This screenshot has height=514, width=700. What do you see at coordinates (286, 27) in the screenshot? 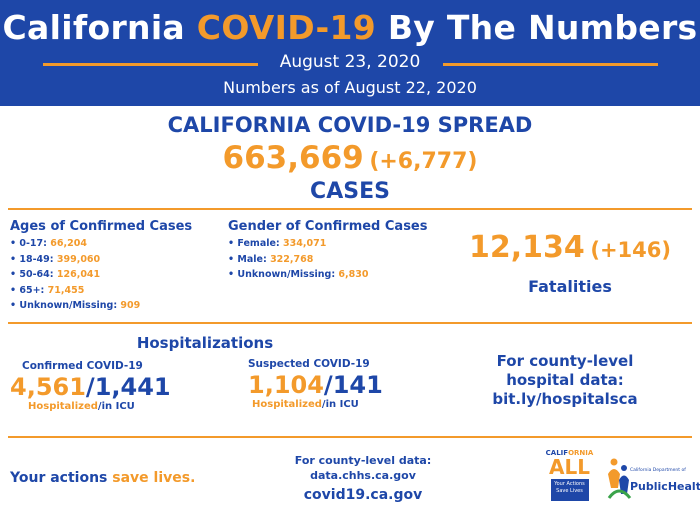
I see `title-highlight: COVID-19` at bounding box center [286, 27].